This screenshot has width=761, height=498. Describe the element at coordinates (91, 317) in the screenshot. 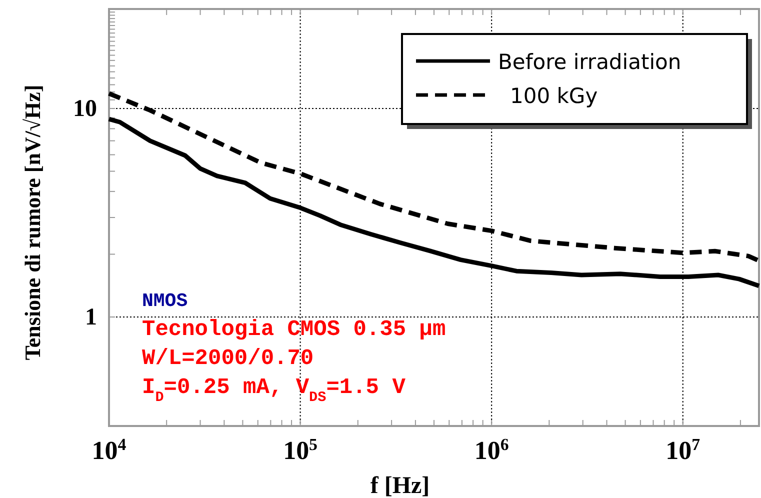

I see `y-tick-label: 1` at that location.